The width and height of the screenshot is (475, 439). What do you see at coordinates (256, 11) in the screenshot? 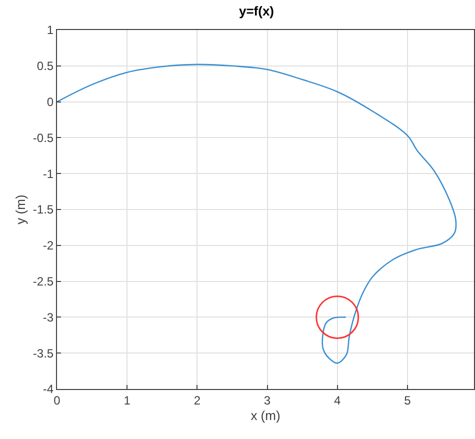
I see `chart-title: y=f(x)` at bounding box center [256, 11].